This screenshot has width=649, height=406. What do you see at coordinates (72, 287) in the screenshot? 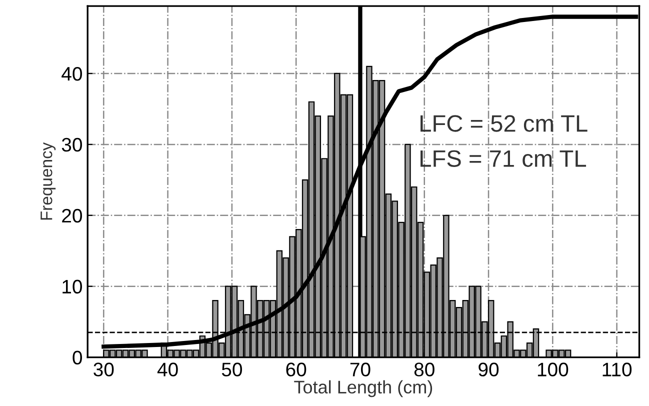
I see `y-tick-label: 10` at bounding box center [72, 287].